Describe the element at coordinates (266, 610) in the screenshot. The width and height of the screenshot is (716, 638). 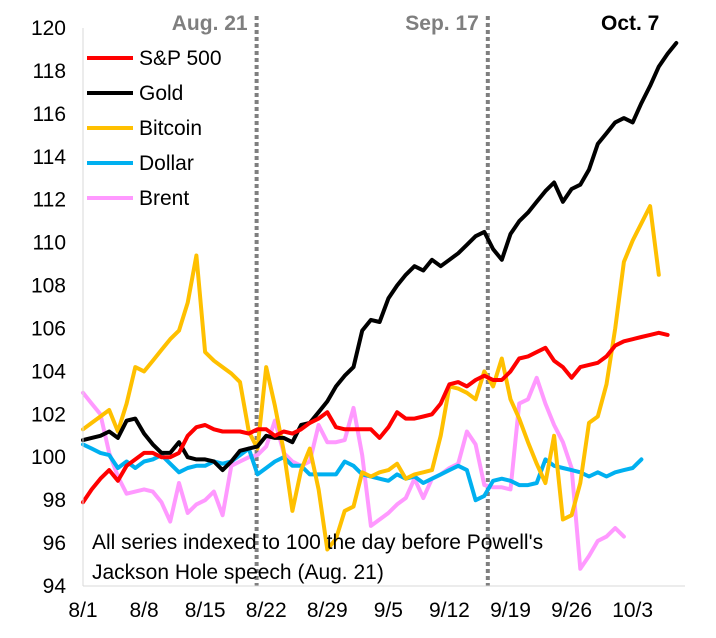
I see `x-tick-label: 8/22` at that location.